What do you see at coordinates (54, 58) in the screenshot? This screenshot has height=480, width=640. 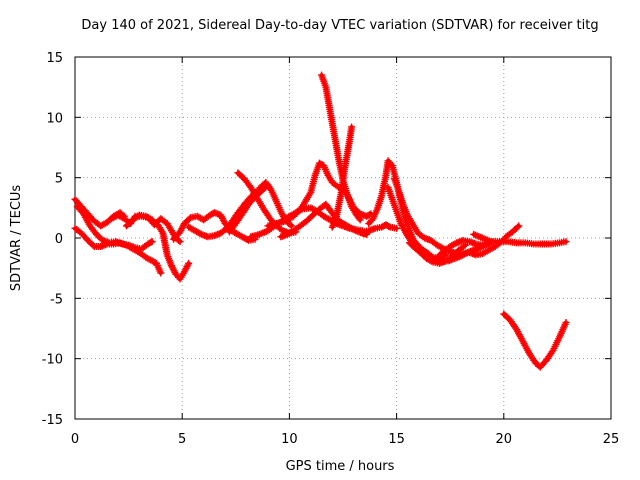 I see `y-tick-label: 15` at bounding box center [54, 58].